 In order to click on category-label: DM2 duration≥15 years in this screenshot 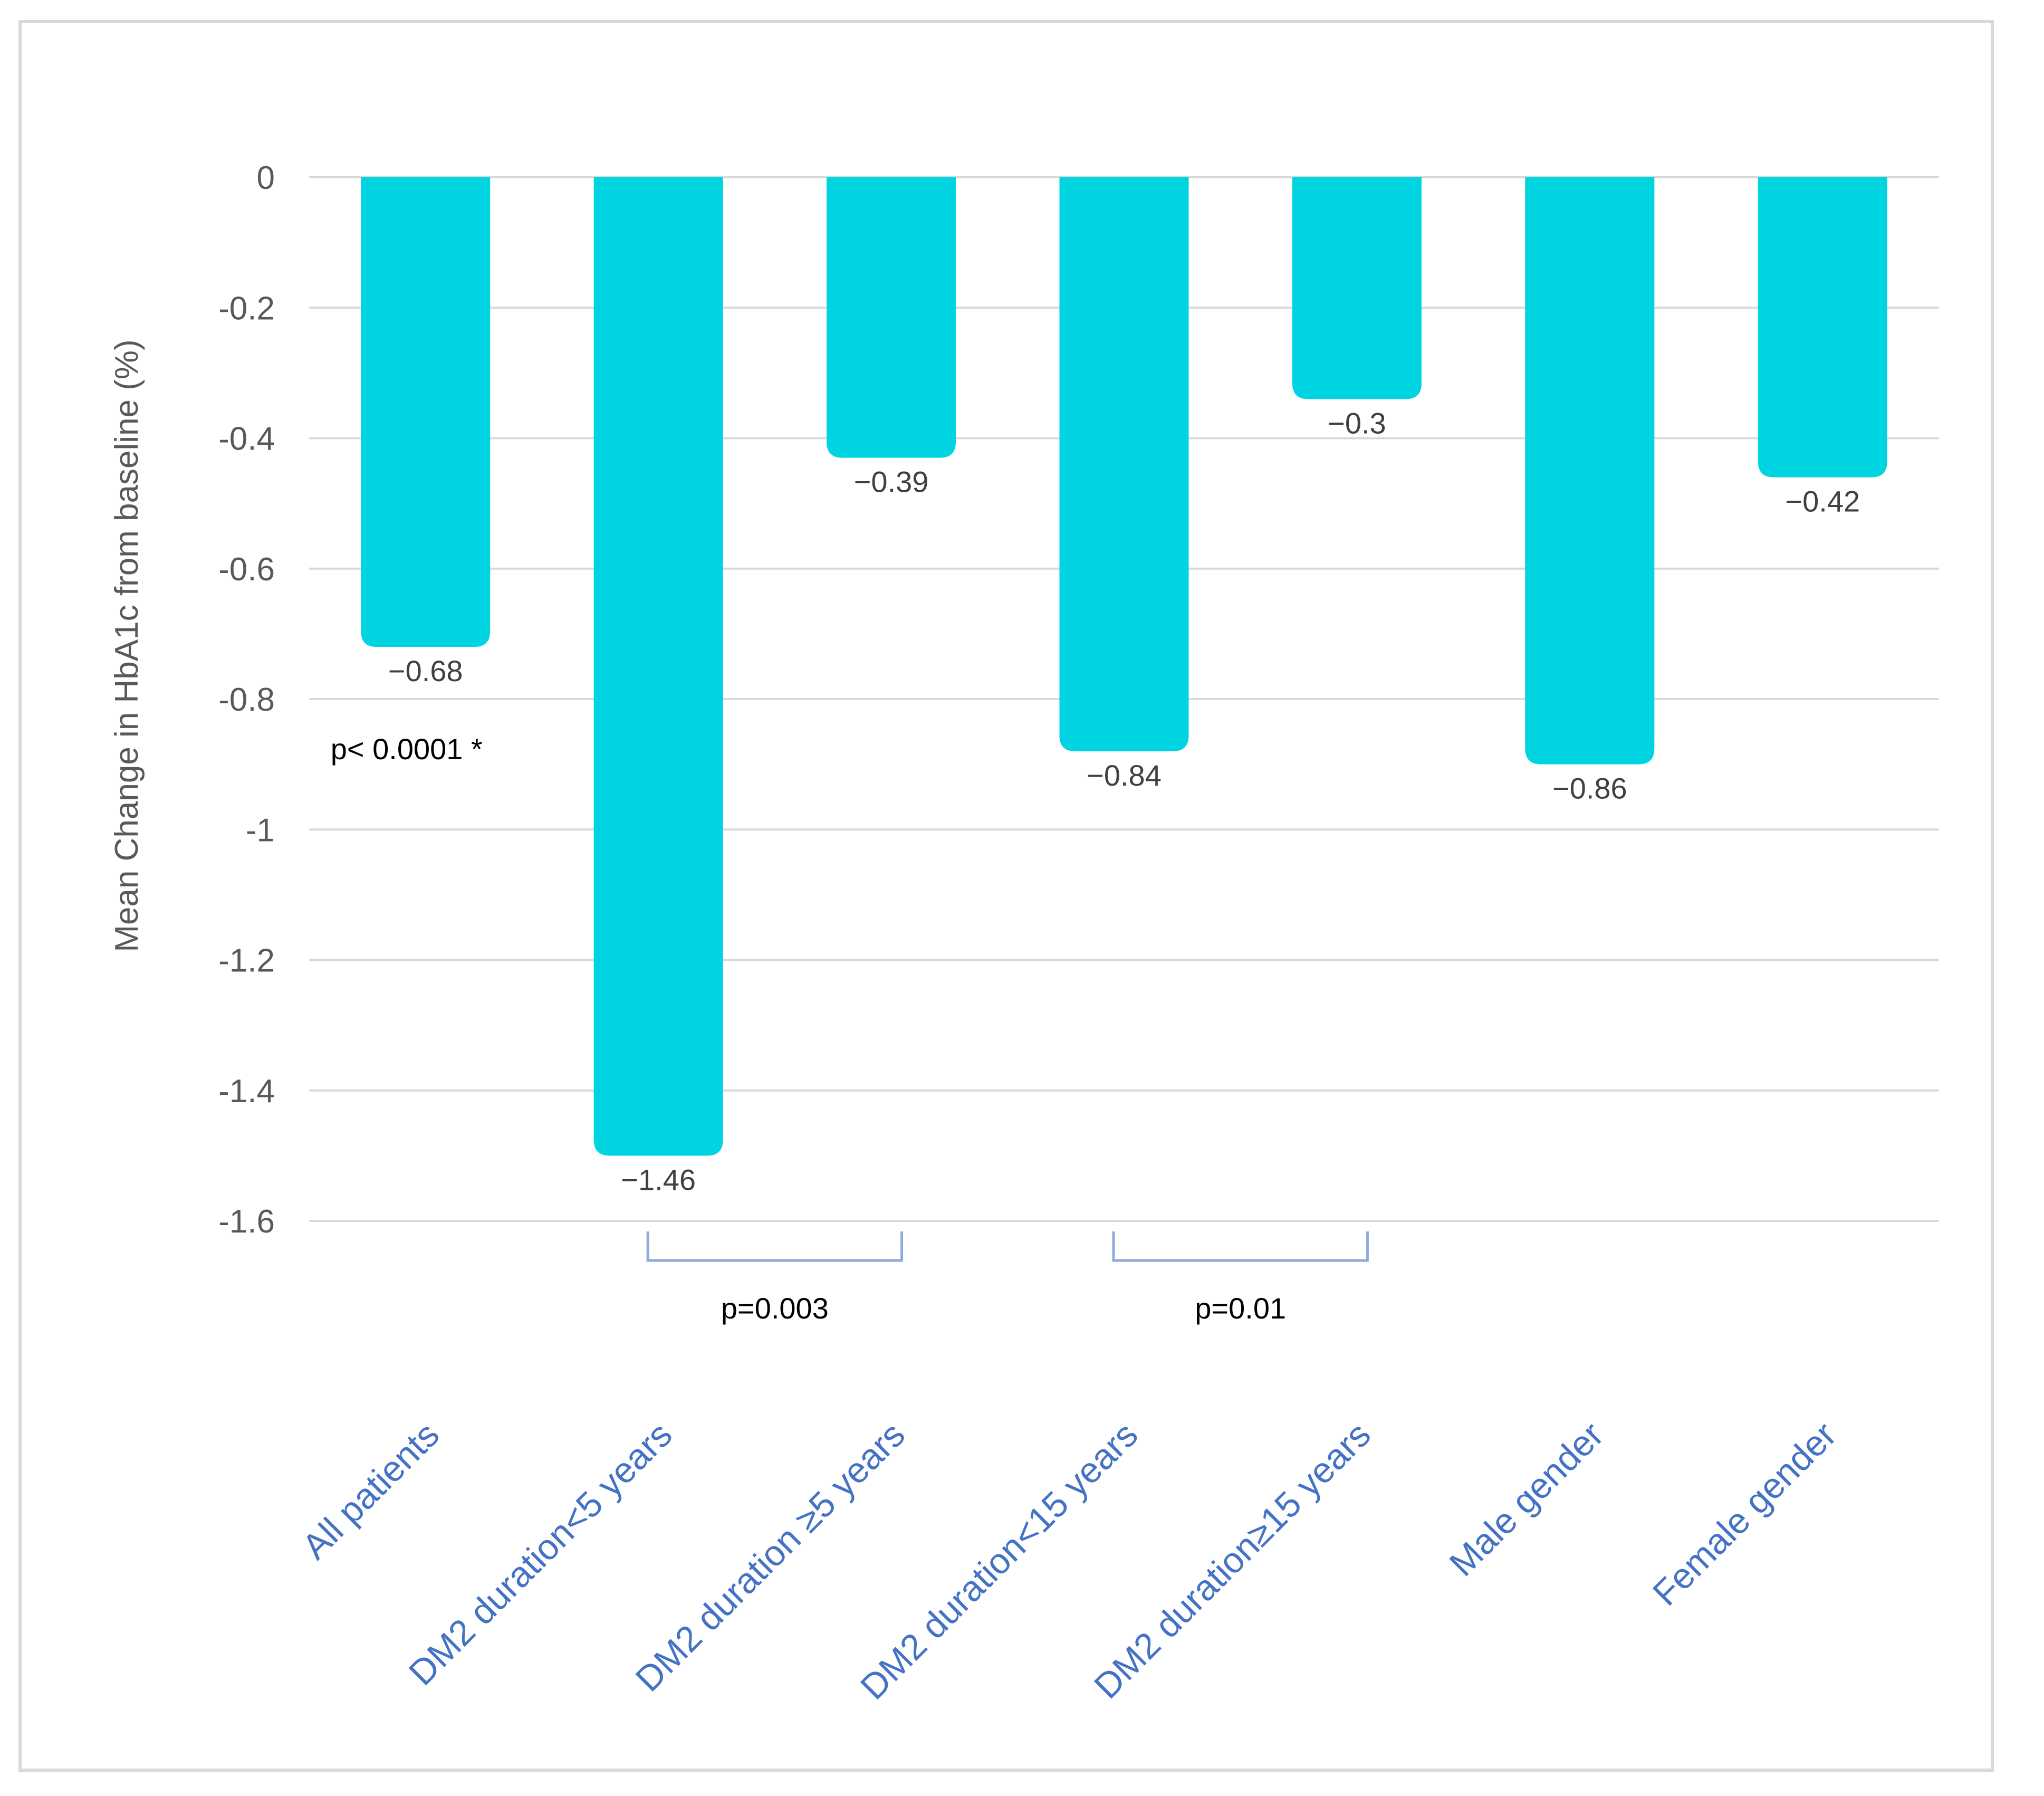, I will do `click(1232, 1560)`.